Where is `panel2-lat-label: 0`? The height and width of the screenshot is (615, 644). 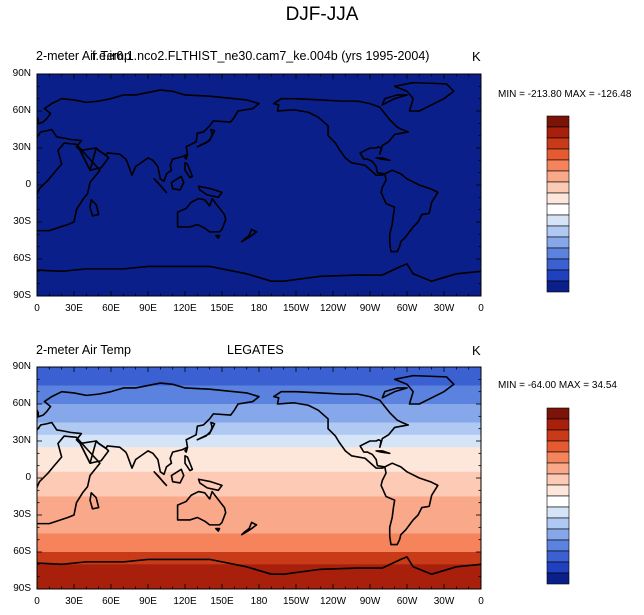
panel2-lat-label: 0 is located at coordinates (28, 477).